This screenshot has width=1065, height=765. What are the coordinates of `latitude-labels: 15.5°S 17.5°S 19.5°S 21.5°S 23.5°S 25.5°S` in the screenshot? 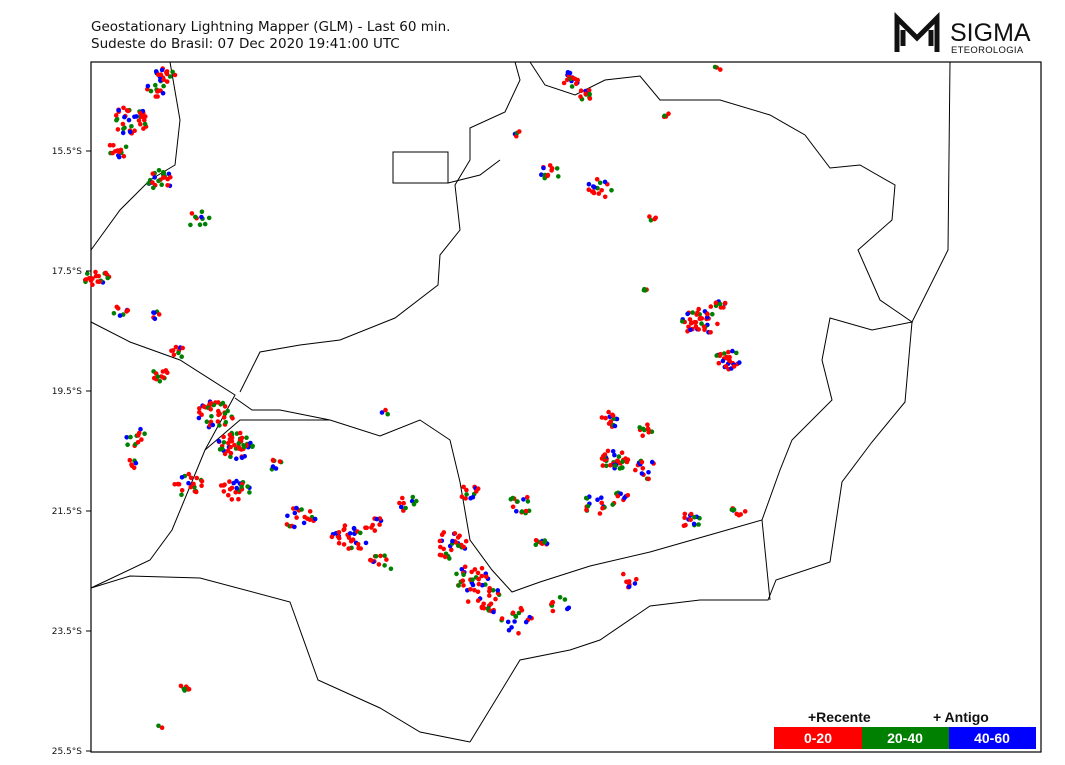 It's located at (71, 452).